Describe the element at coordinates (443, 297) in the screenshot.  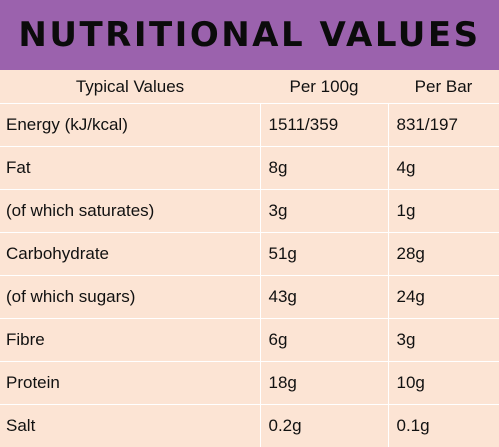
I see `per-bar-value: 24g` at that location.